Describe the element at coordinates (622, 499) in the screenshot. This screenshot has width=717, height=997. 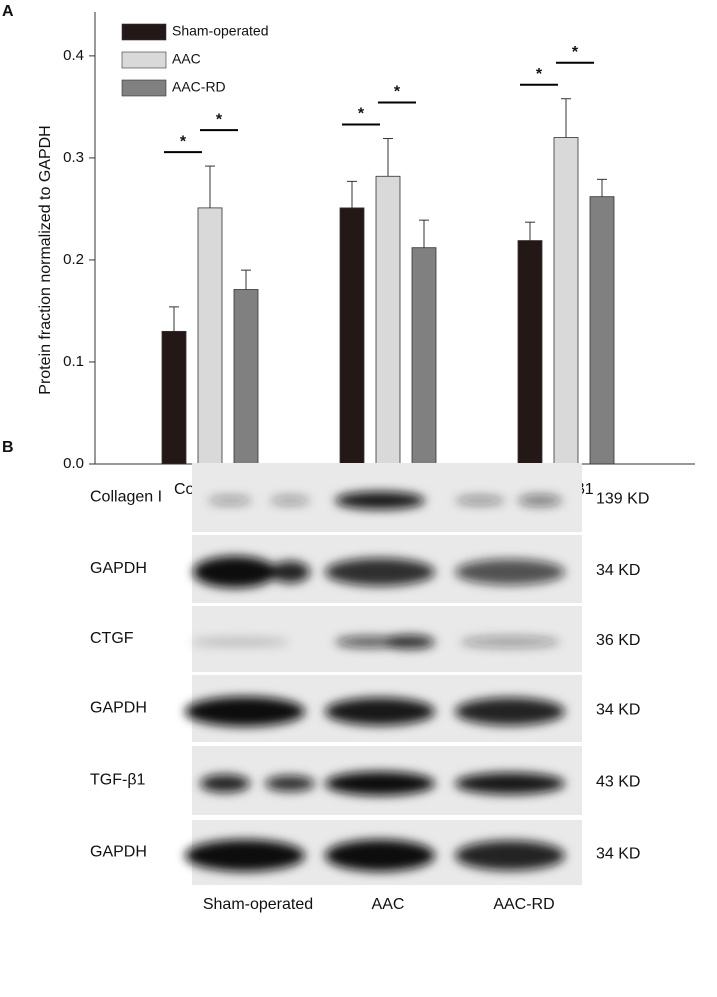
I see `blot-size-label: 139 KD` at that location.